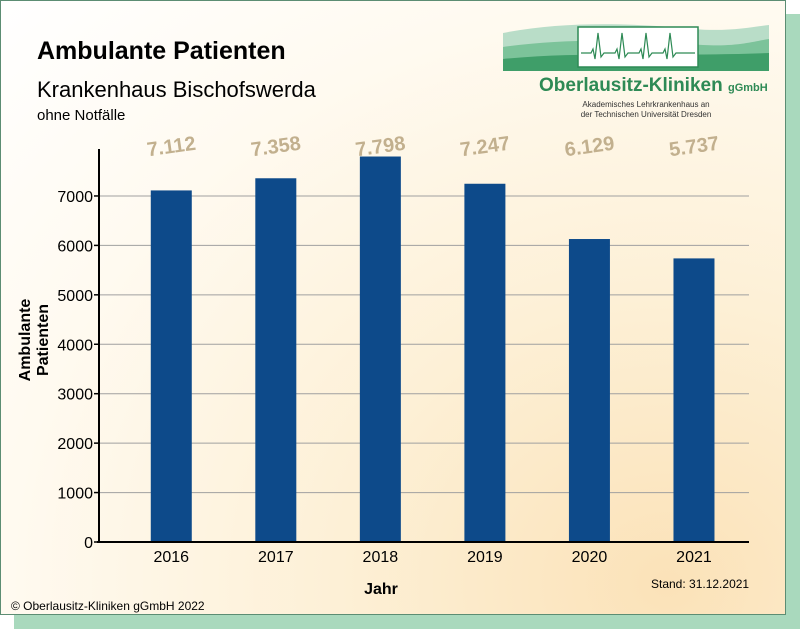  I want to click on copyright-note: © Oberlausitz-Kliniken gGmbH 2022, so click(108, 606).